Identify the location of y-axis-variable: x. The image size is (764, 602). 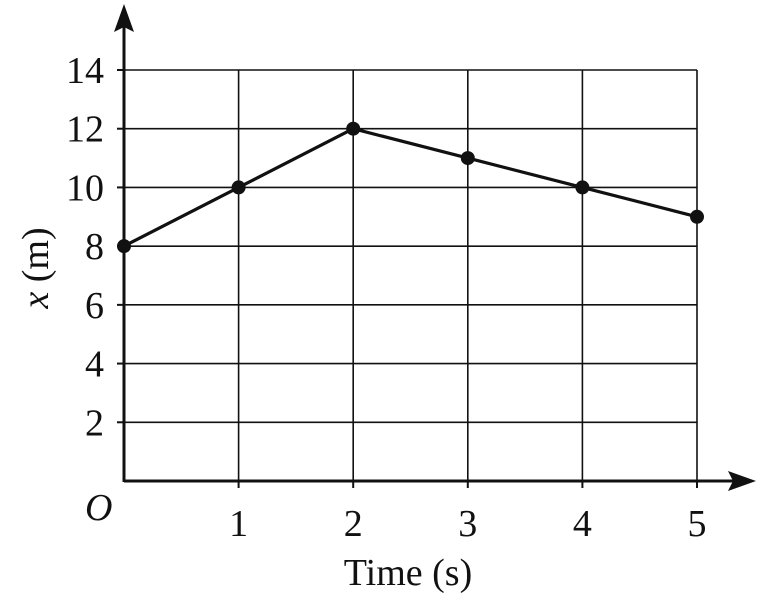
(36, 301).